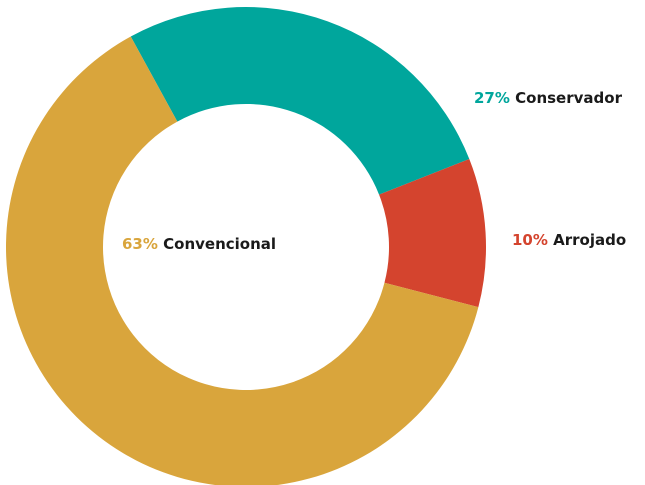 The width and height of the screenshot is (645, 485). I want to click on value-label: 10%, so click(530, 240).